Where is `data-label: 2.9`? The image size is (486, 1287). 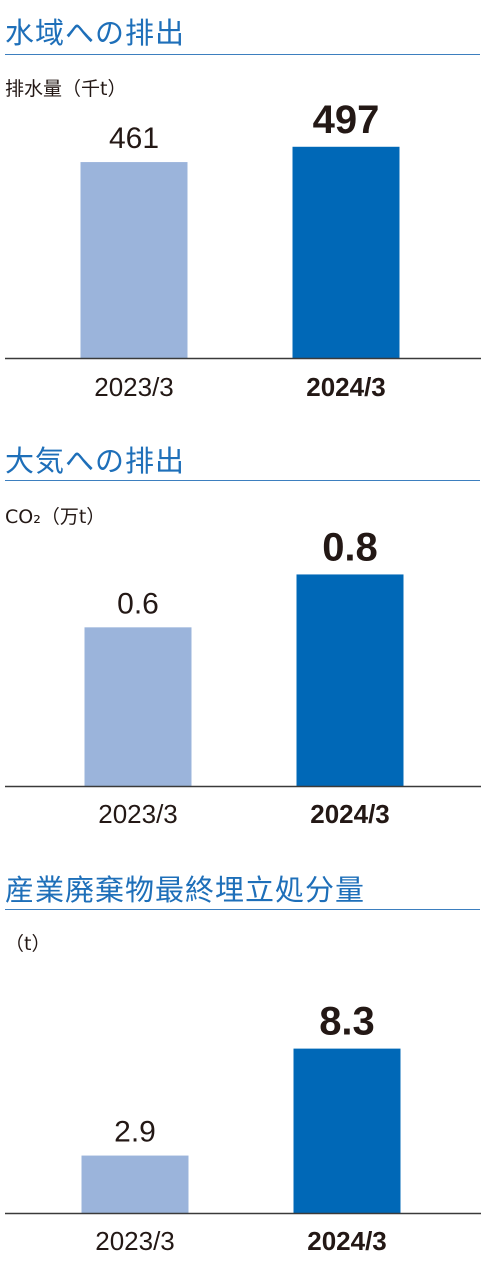 data-label: 2.9 is located at coordinates (135, 1132).